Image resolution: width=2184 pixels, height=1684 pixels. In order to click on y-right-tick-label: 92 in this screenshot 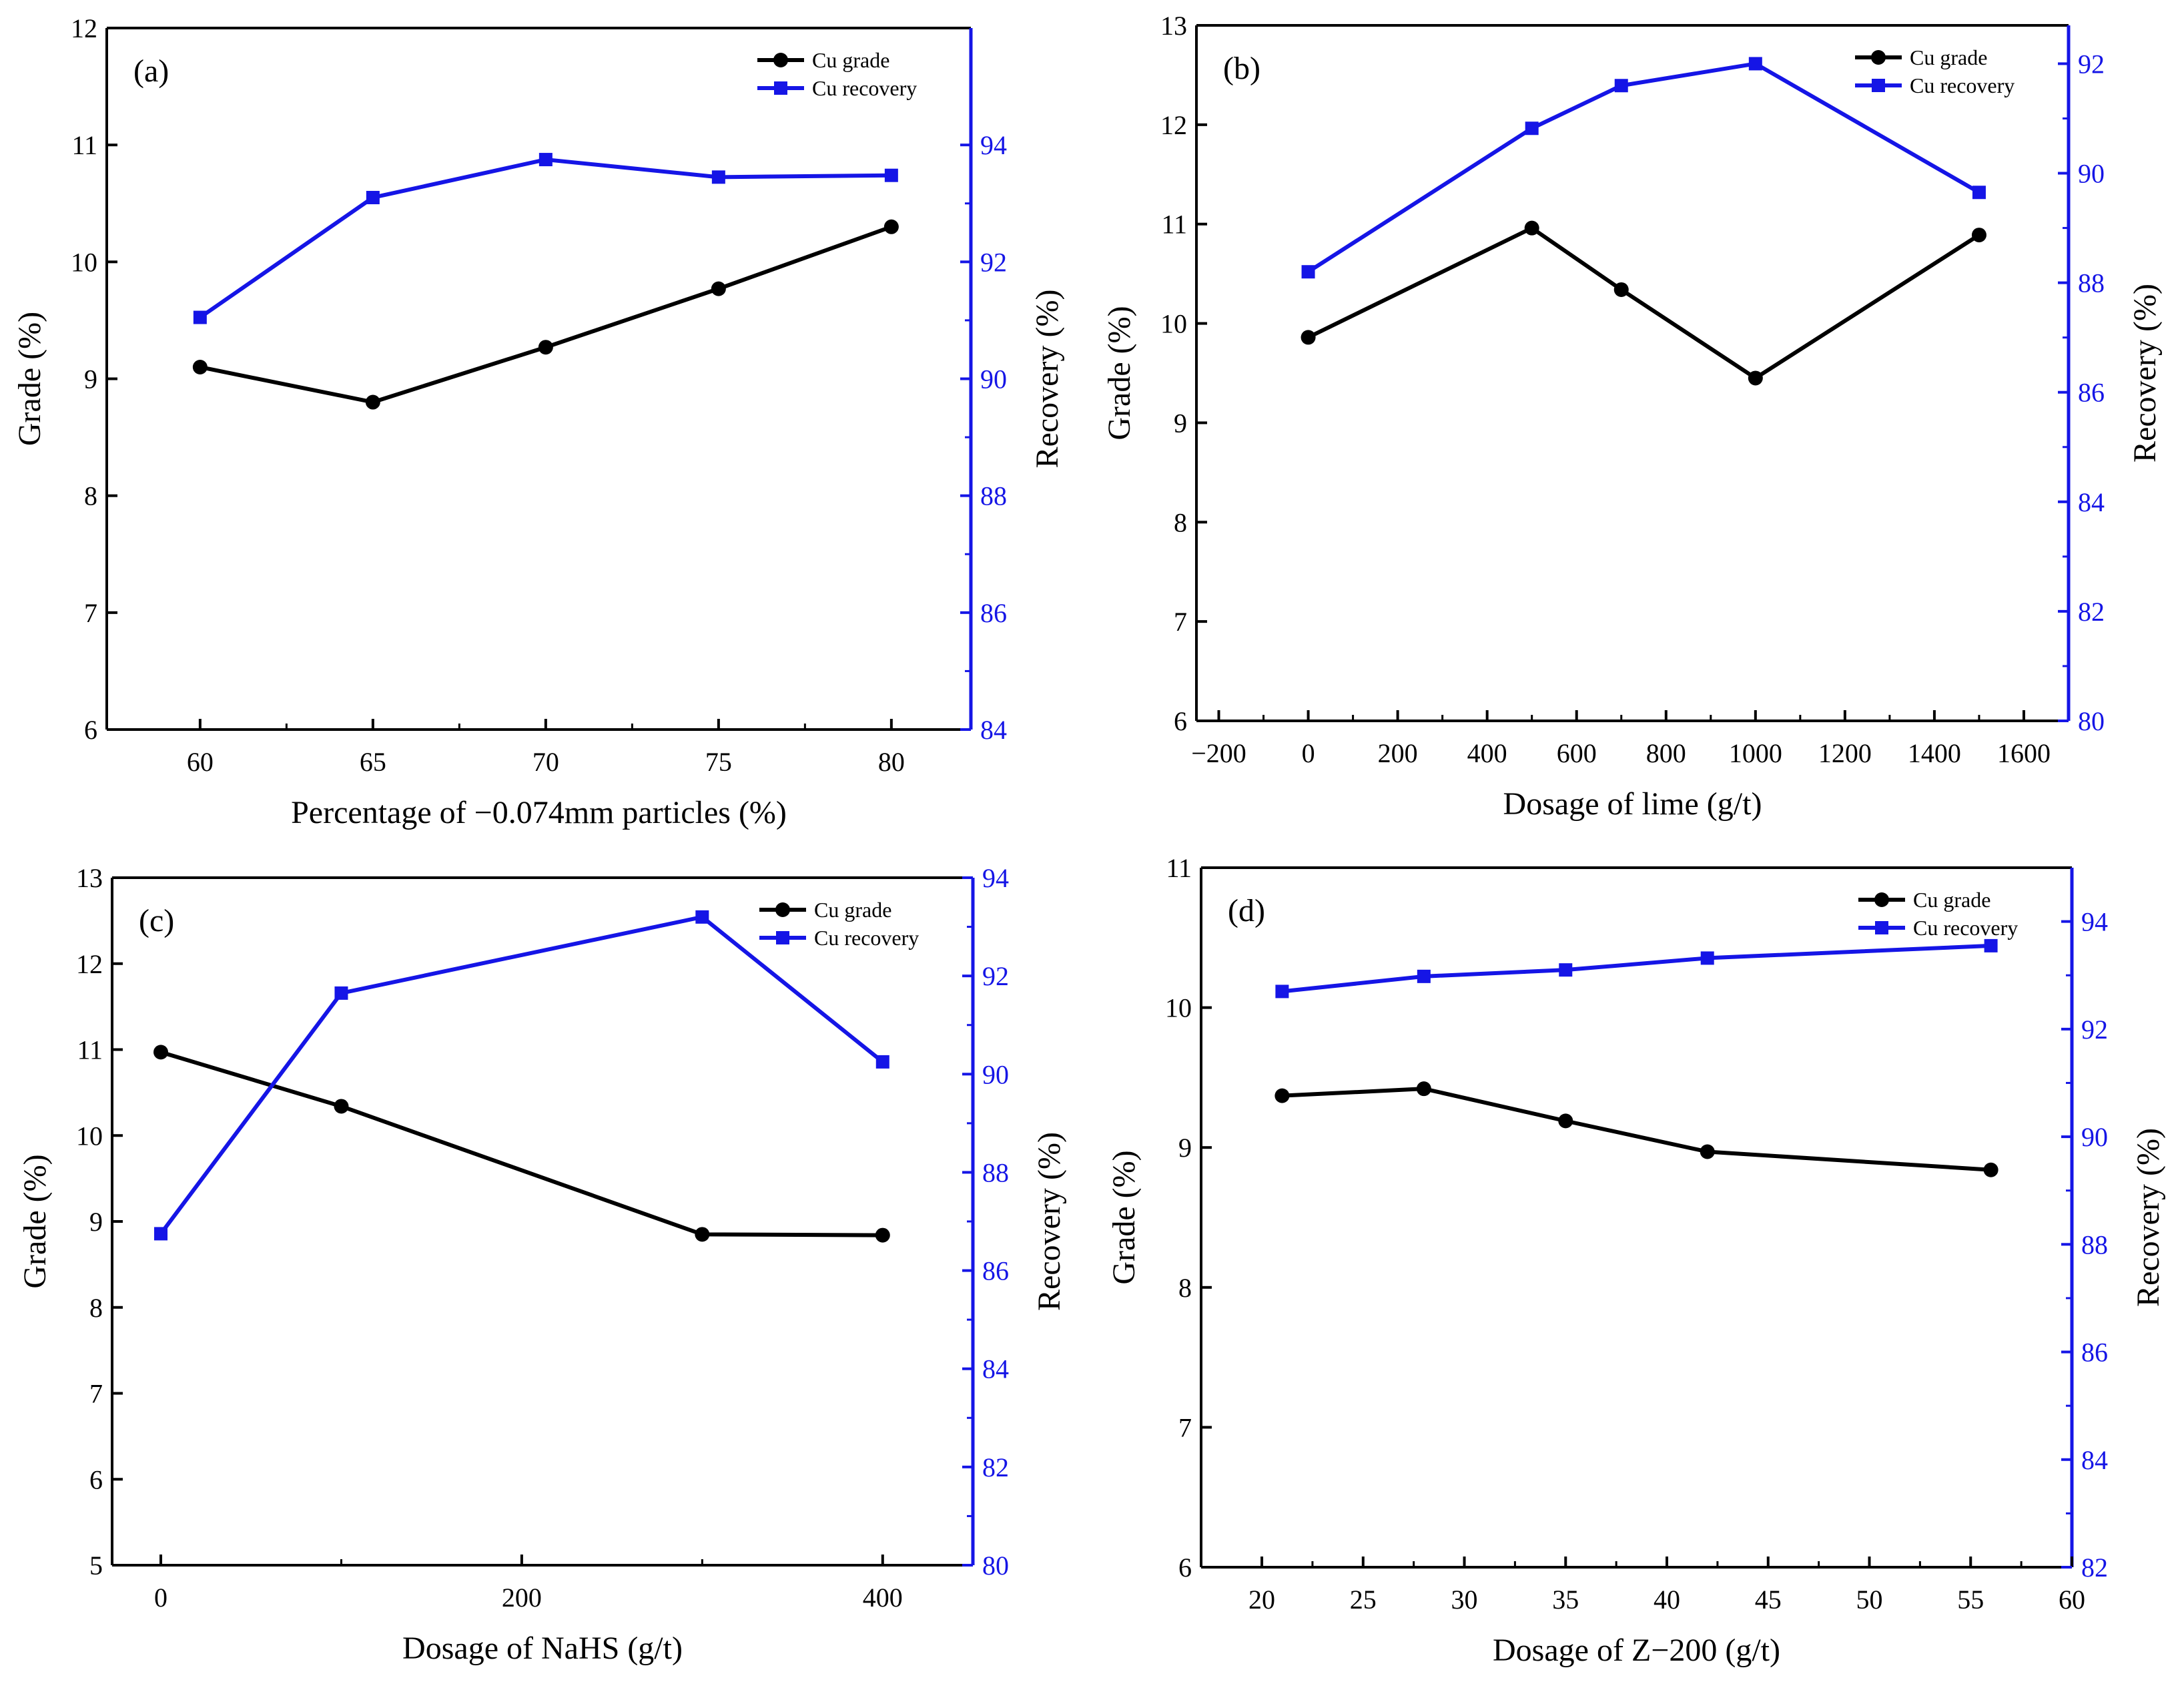, I will do `click(2091, 64)`.